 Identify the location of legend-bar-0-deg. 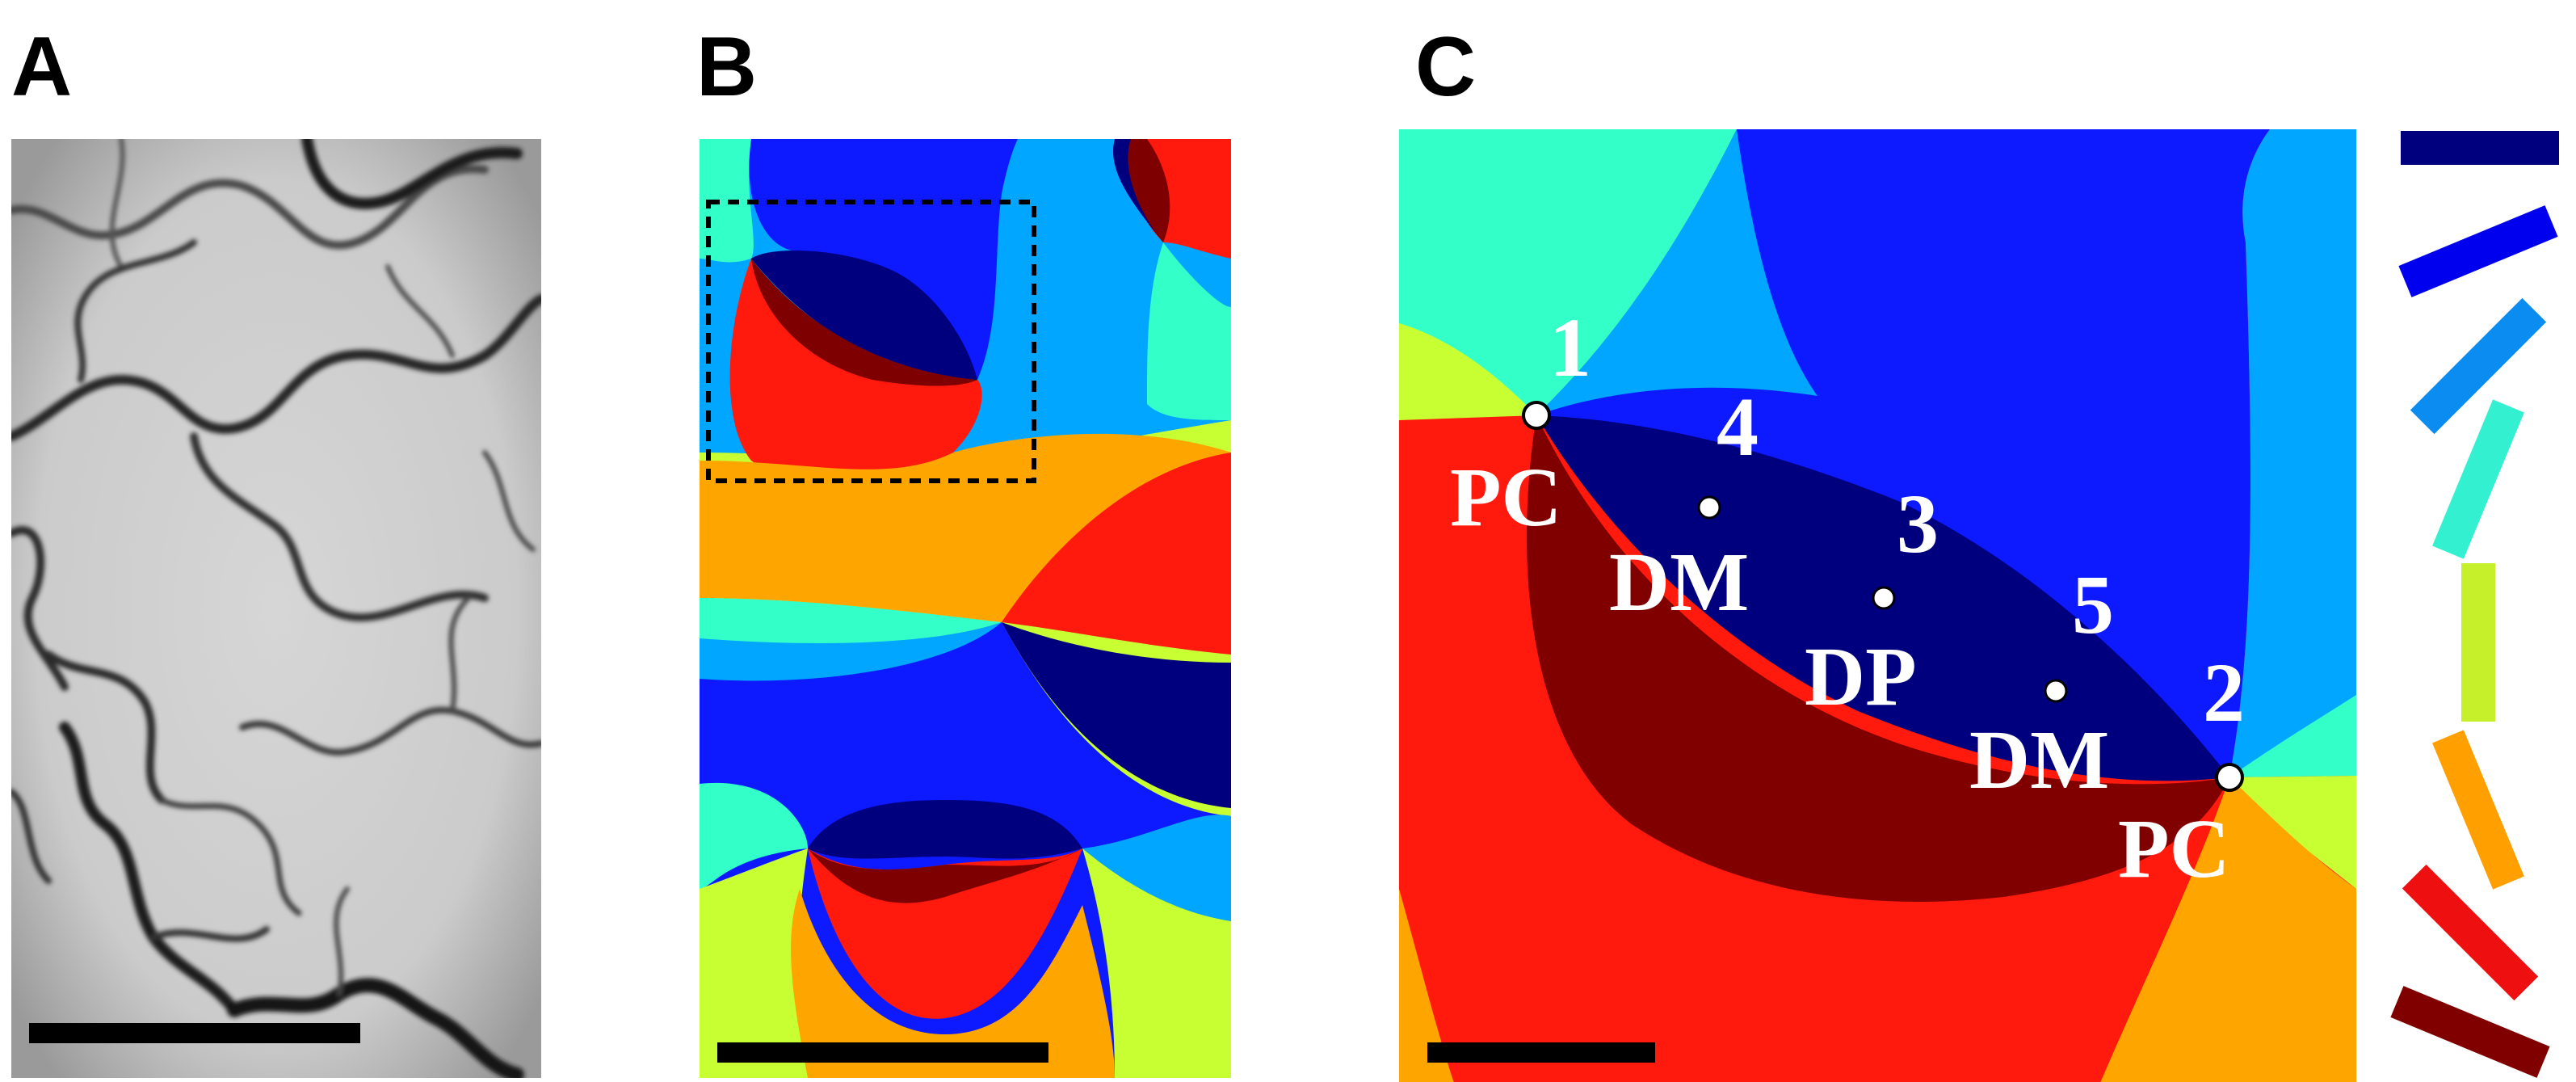
(2480, 148).